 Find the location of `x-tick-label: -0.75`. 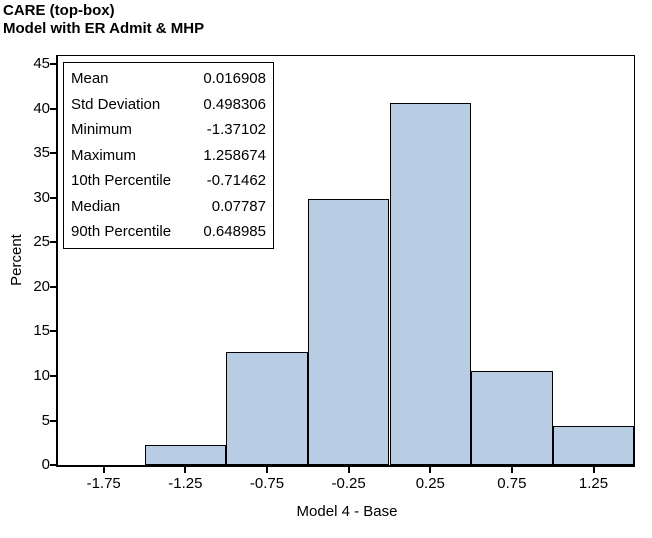

x-tick-label: -0.75 is located at coordinates (267, 483).